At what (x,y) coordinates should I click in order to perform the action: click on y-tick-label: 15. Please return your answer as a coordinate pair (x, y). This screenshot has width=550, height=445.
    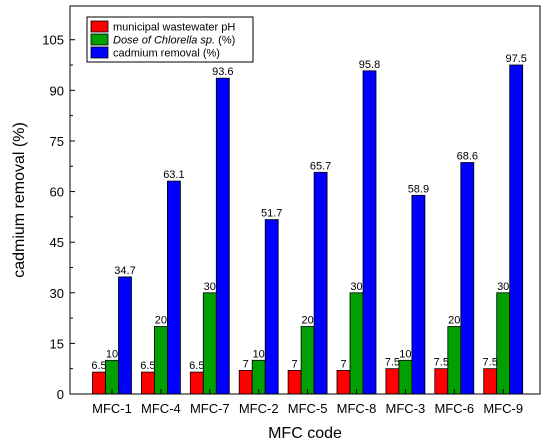
    Looking at the image, I should click on (57, 343).